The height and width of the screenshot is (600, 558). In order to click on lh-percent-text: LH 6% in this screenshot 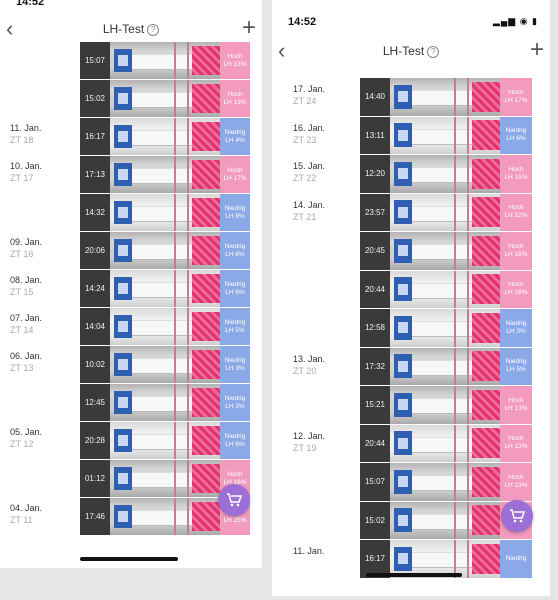, I will do `click(235, 292)`.